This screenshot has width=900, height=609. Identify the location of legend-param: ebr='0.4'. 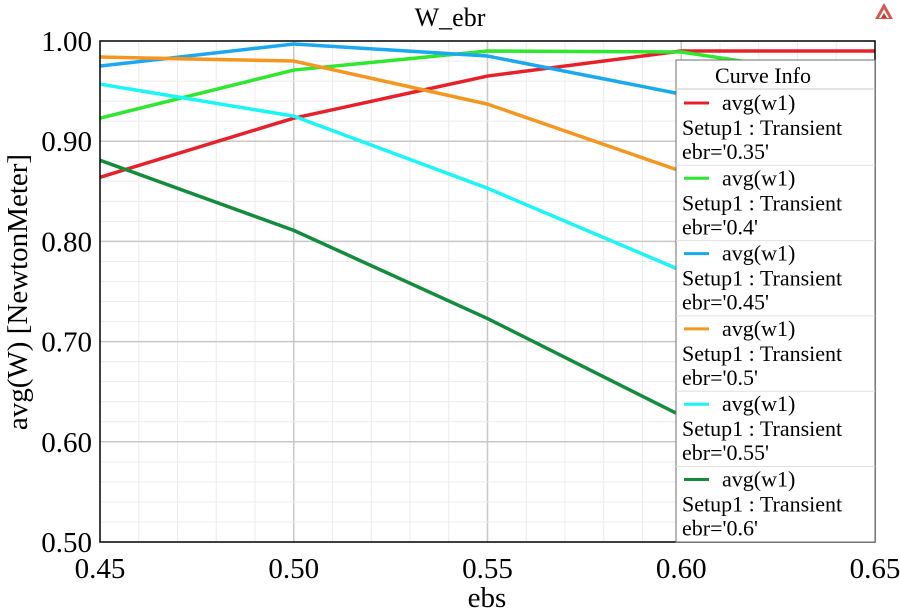
(720, 226).